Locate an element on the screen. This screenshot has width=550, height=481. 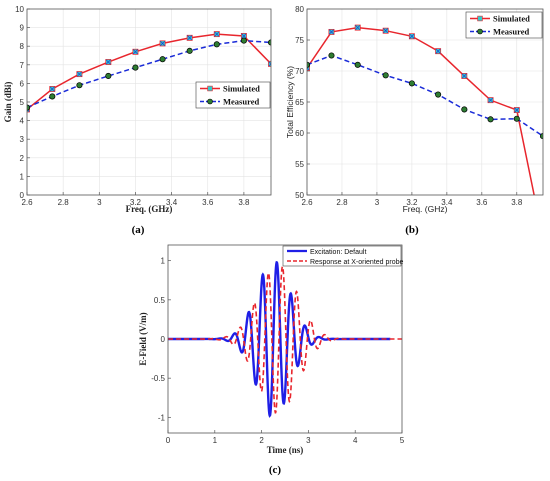
series-group is located at coordinates (285, 339).